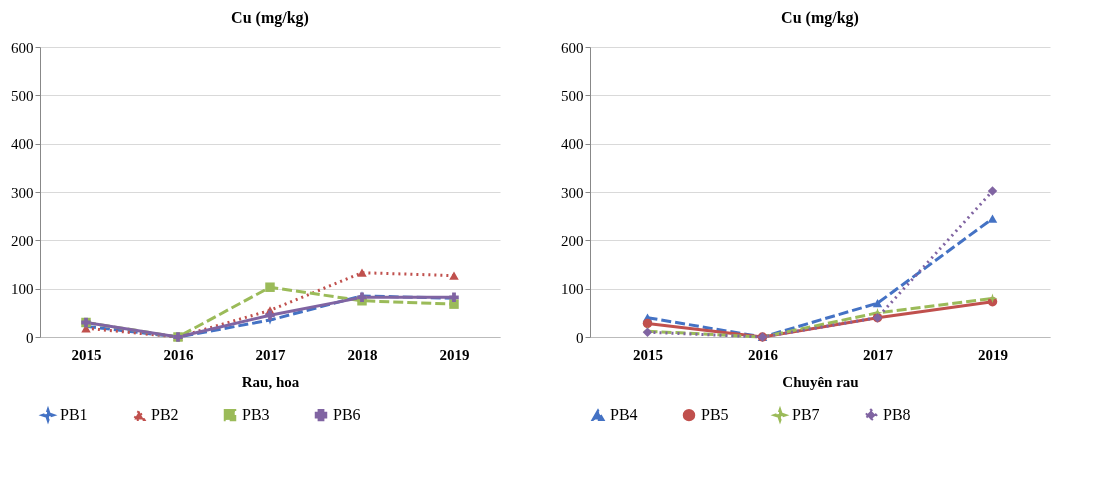  I want to click on legend-label: PB3, so click(256, 415).